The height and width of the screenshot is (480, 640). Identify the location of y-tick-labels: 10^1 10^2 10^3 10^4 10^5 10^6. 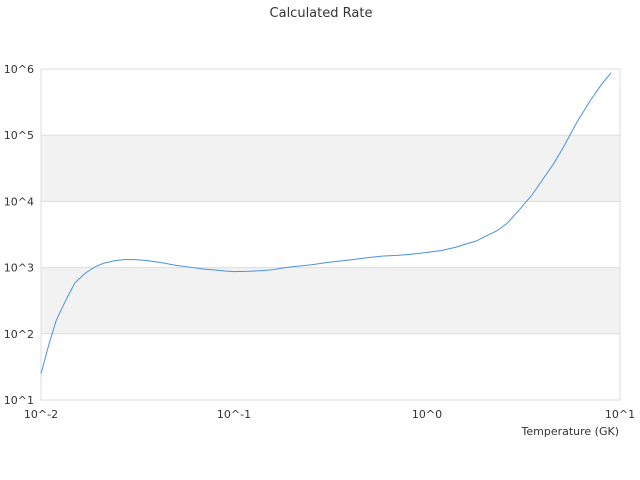
(19, 235).